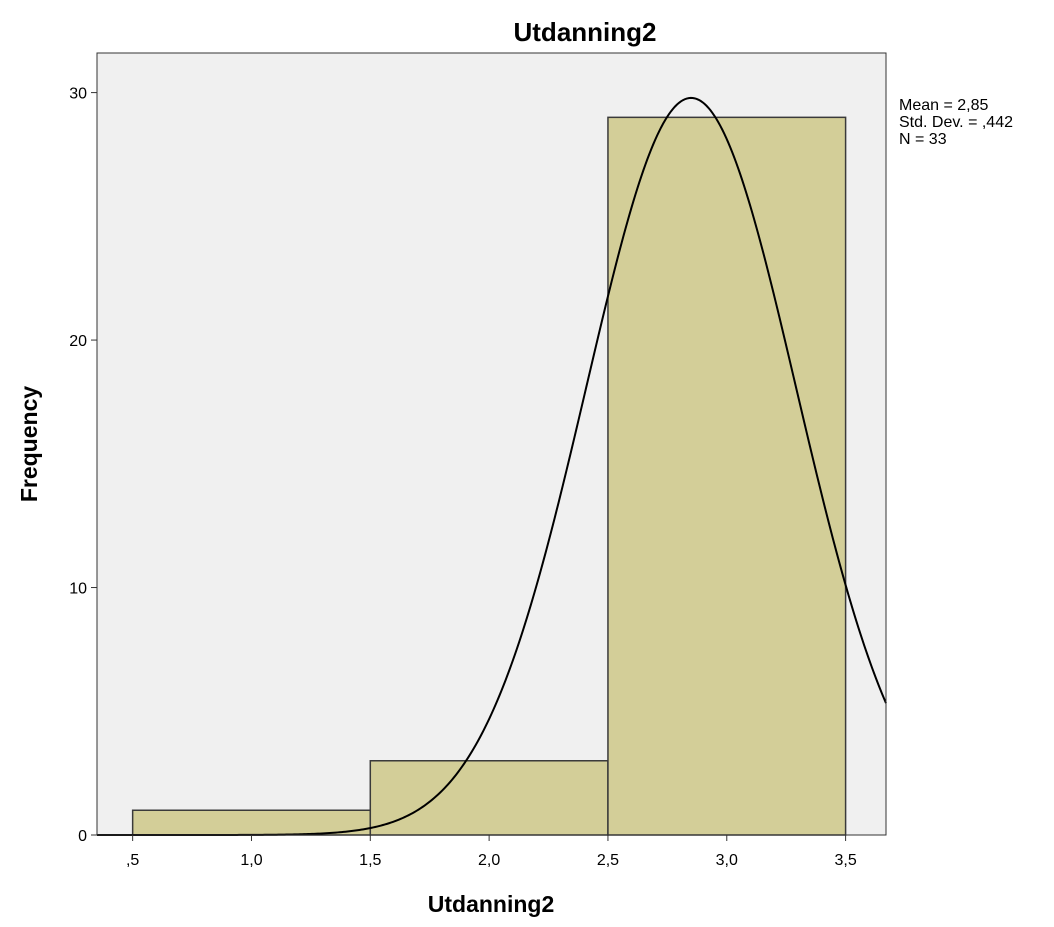 This screenshot has width=1054, height=927. What do you see at coordinates (78, 341) in the screenshot?
I see `y-tick-label-3: 20` at bounding box center [78, 341].